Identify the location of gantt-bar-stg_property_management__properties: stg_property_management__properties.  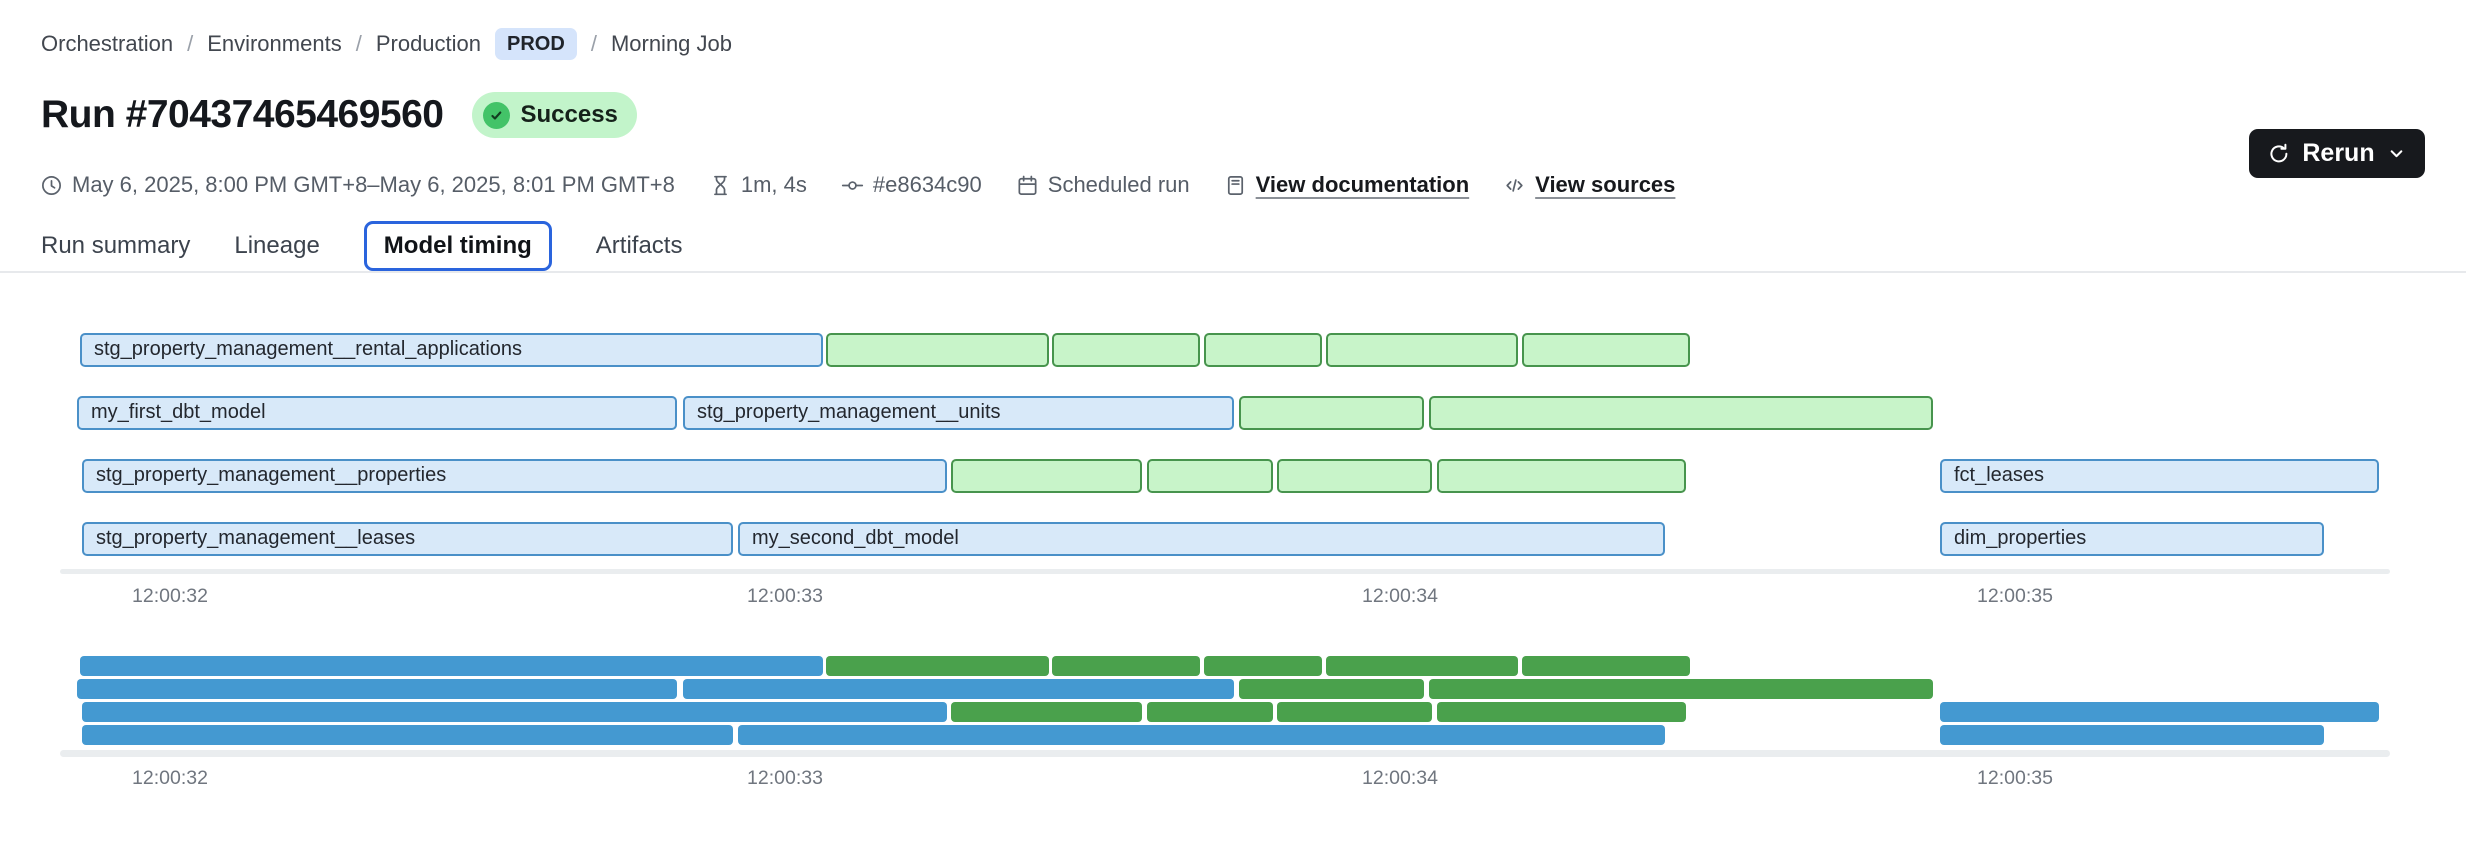
(514, 476).